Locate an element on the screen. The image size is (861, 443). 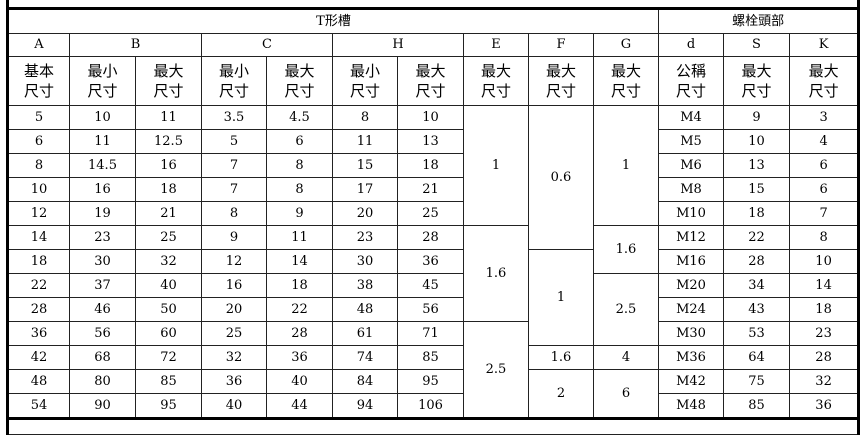
table-cell: 0.6 is located at coordinates (561, 177).